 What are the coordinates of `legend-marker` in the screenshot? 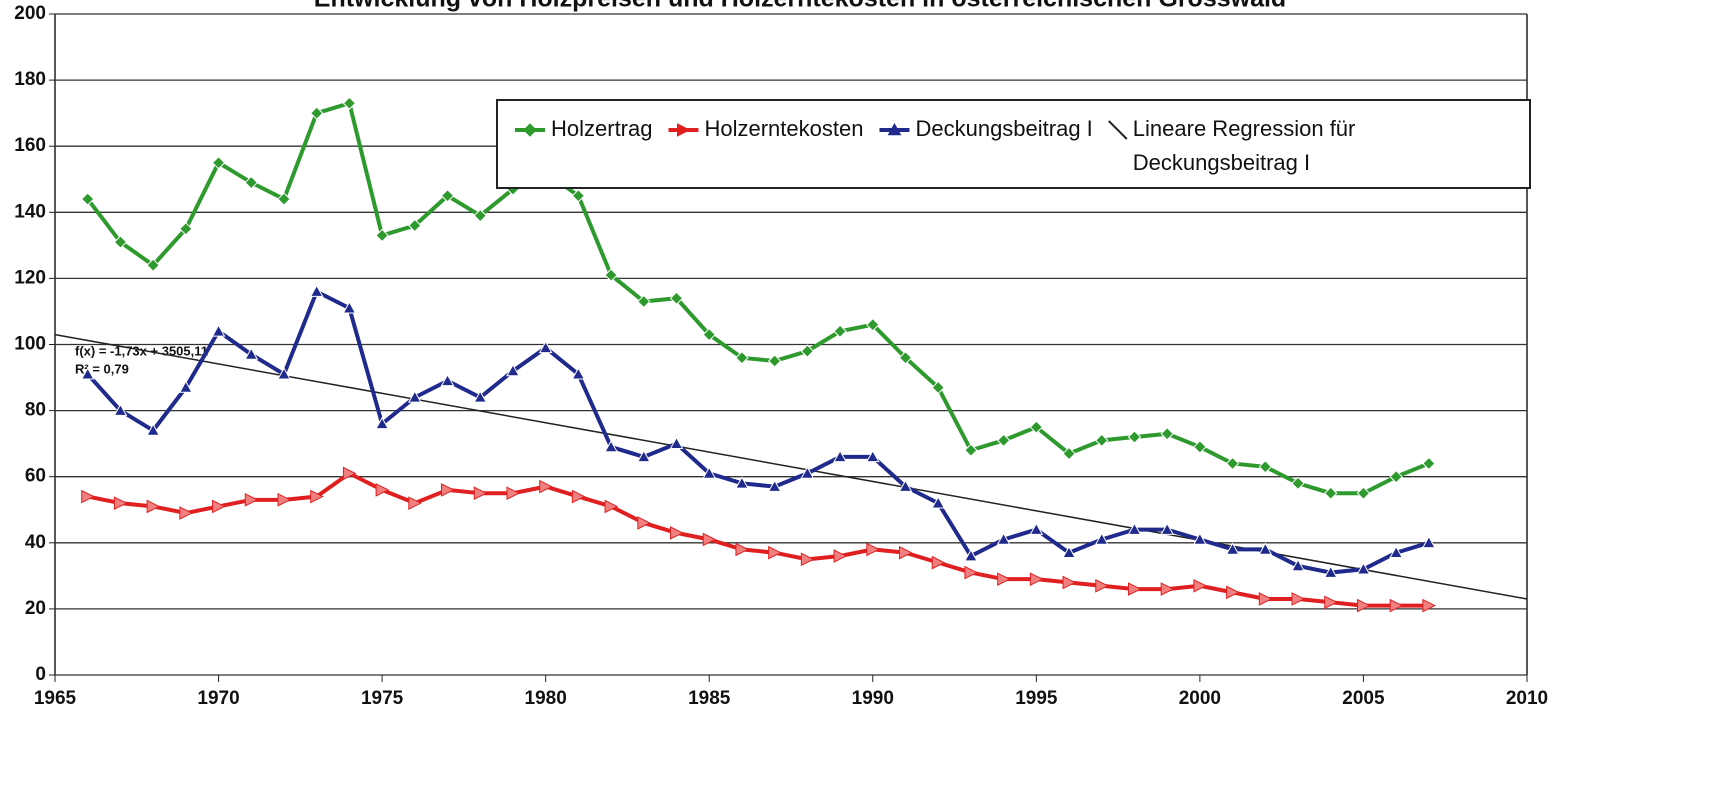 It's located at (894, 129).